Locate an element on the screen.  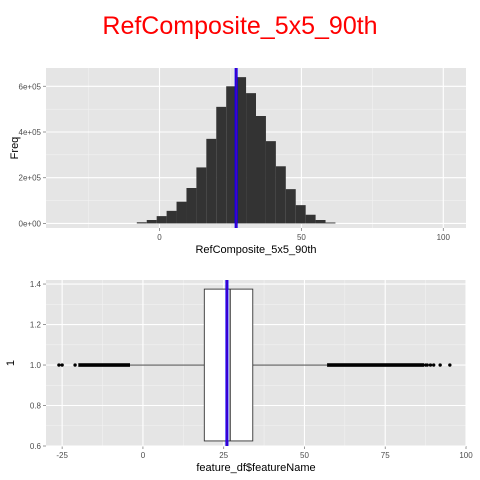
boxplot-x-tick-label: 100 is located at coordinates (466, 455).